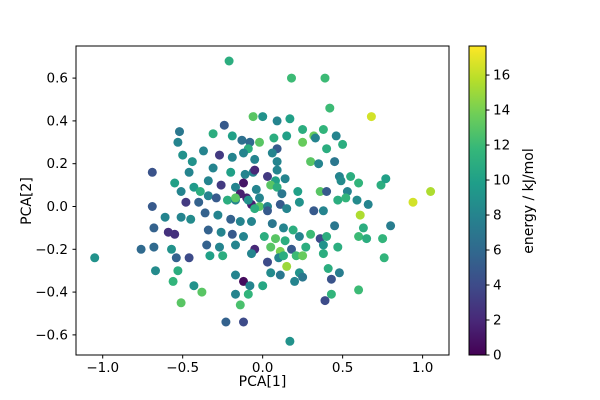 This screenshot has height=400, width=600. I want to click on colorbar-tick-label: 16, so click(501, 76).